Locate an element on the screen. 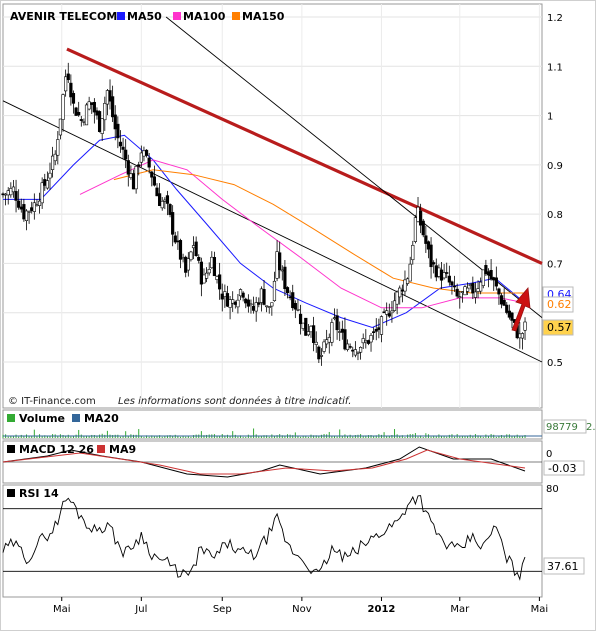 The width and height of the screenshot is (596, 631). x-tick-label: Nov is located at coordinates (302, 609).